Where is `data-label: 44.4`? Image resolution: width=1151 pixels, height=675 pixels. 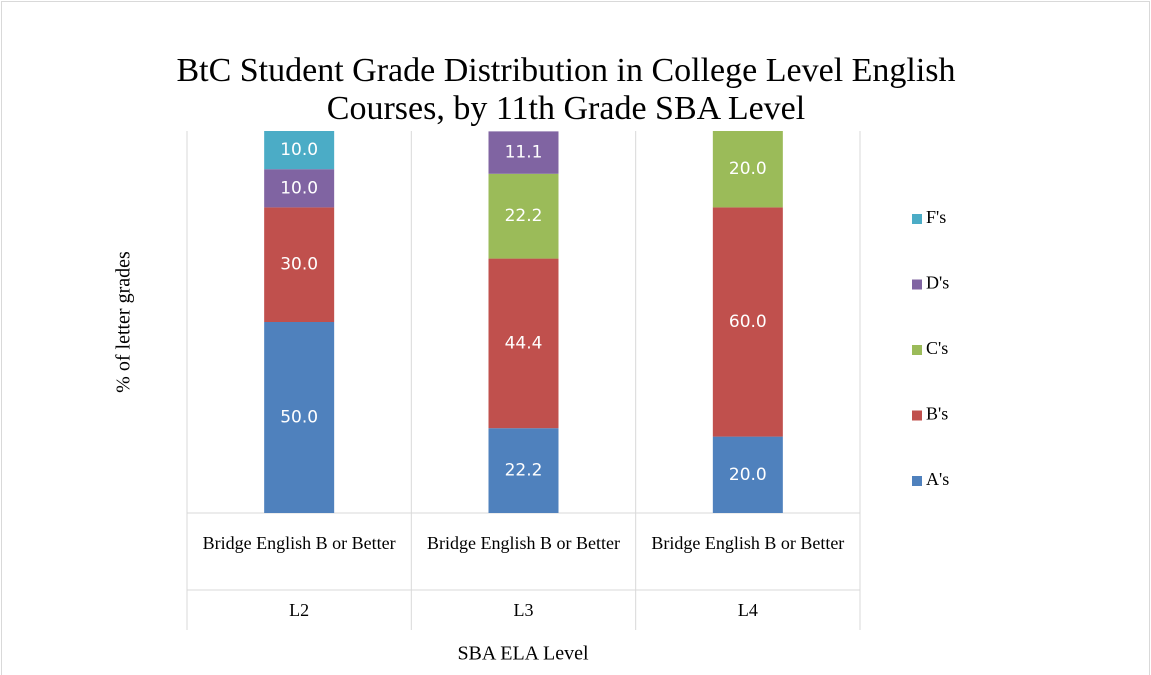
data-label: 44.4 is located at coordinates (524, 343).